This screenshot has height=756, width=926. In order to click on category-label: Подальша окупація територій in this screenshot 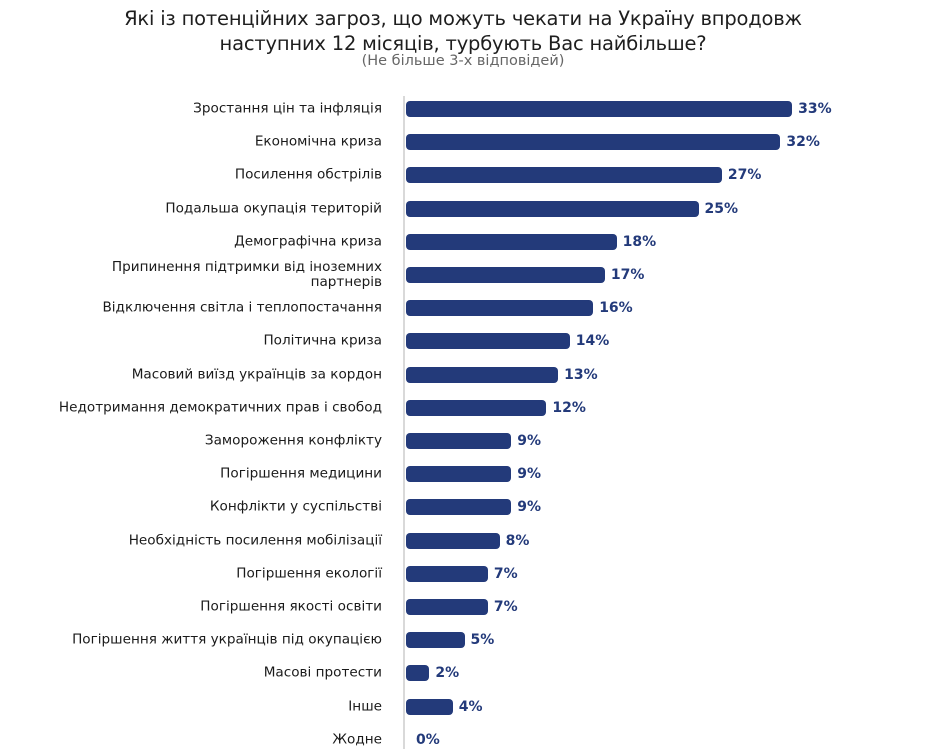, I will do `click(273, 208)`.